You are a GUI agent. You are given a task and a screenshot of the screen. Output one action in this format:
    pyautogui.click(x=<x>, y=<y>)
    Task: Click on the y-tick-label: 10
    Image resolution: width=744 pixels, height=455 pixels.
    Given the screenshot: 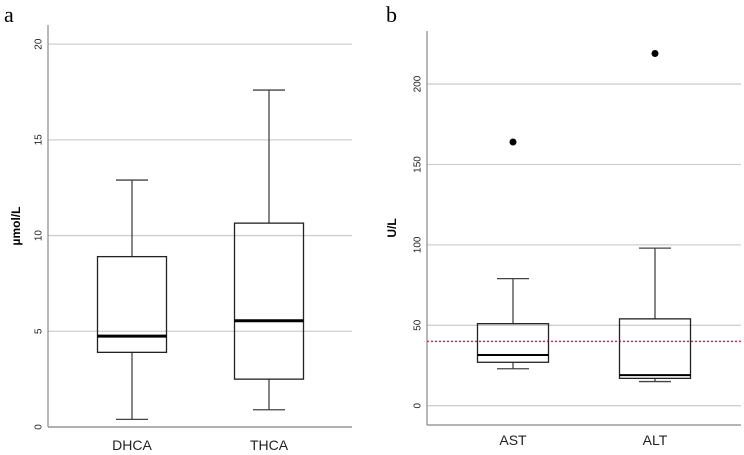 What is the action you would take?
    pyautogui.click(x=39, y=236)
    